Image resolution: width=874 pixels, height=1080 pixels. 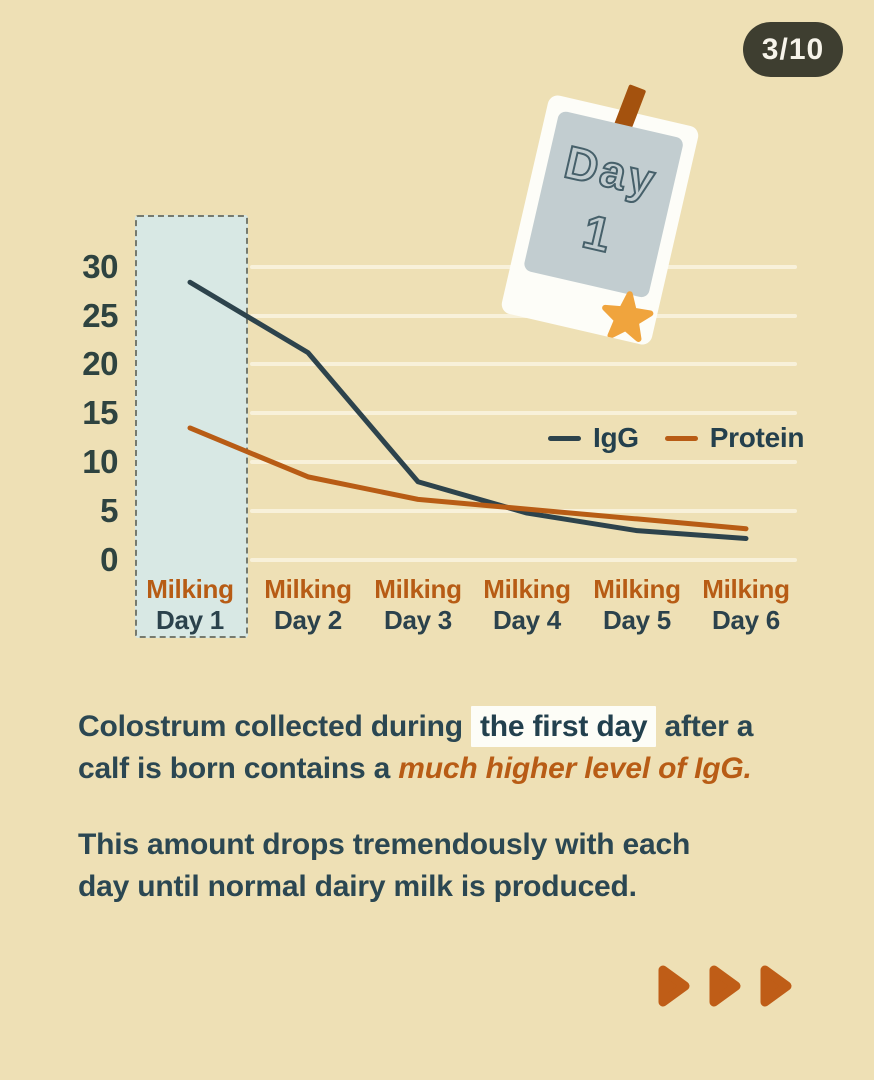 What do you see at coordinates (190, 620) in the screenshot?
I see `x-label-day: Day 1` at bounding box center [190, 620].